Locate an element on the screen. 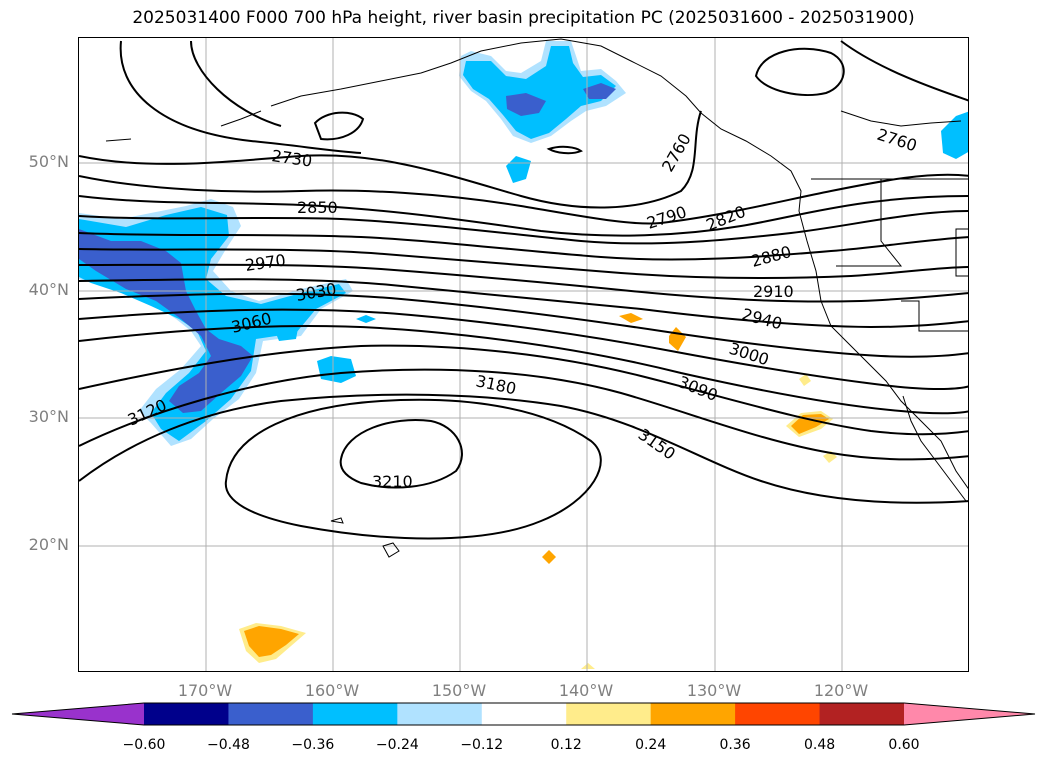 The height and width of the screenshot is (765, 1047). contour-label-2970: 2970 is located at coordinates (265, 262).